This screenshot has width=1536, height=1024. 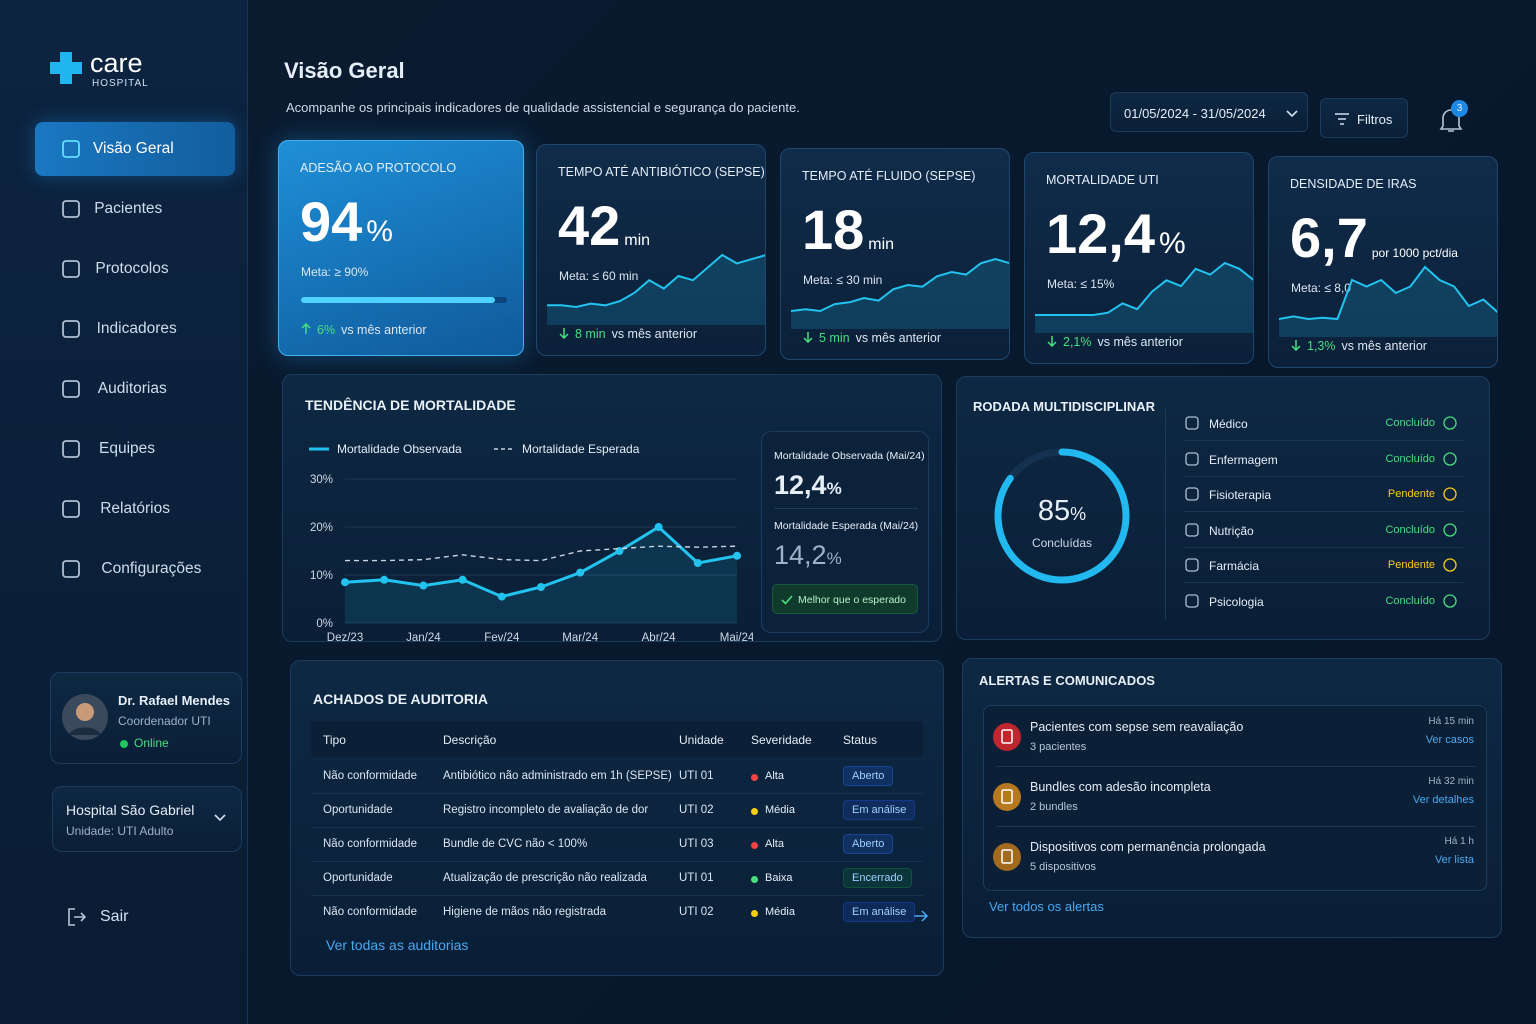 I want to click on status-icon, so click(x=1450, y=600).